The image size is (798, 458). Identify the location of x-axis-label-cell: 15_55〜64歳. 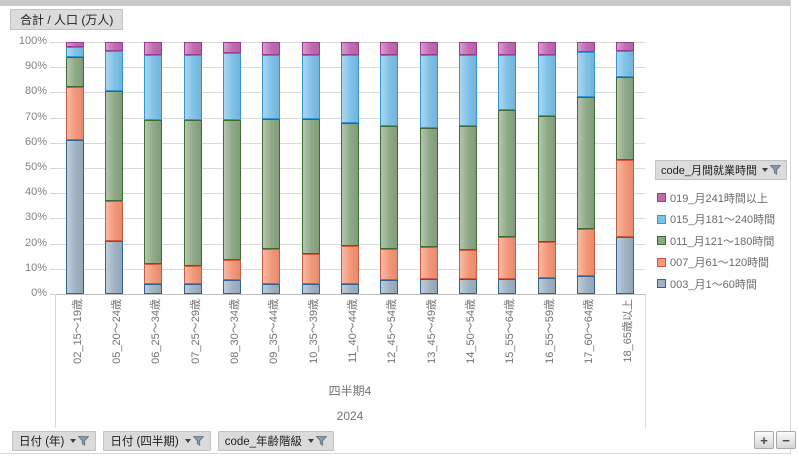
(507, 338).